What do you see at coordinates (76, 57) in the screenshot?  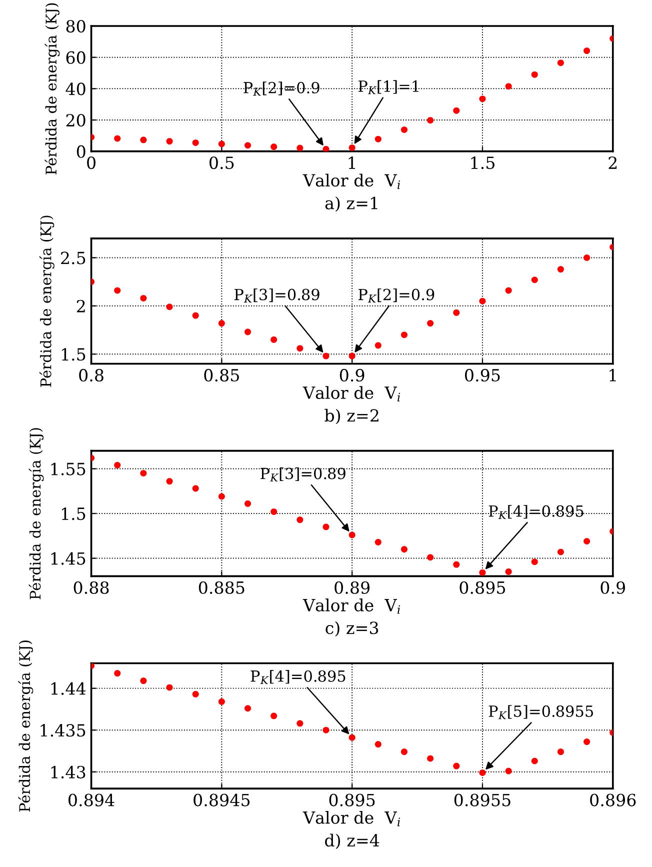 I see `y-tick-label: 60` at bounding box center [76, 57].